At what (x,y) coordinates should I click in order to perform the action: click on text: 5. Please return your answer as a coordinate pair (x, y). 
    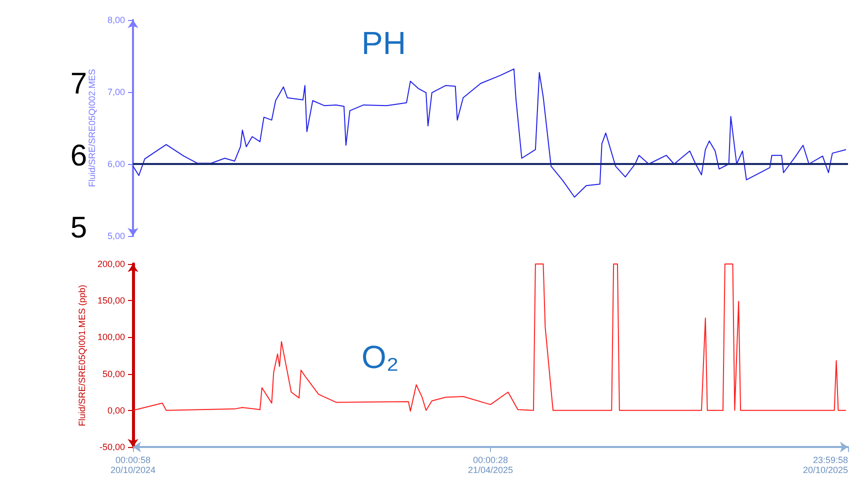
    Looking at the image, I should click on (78, 228).